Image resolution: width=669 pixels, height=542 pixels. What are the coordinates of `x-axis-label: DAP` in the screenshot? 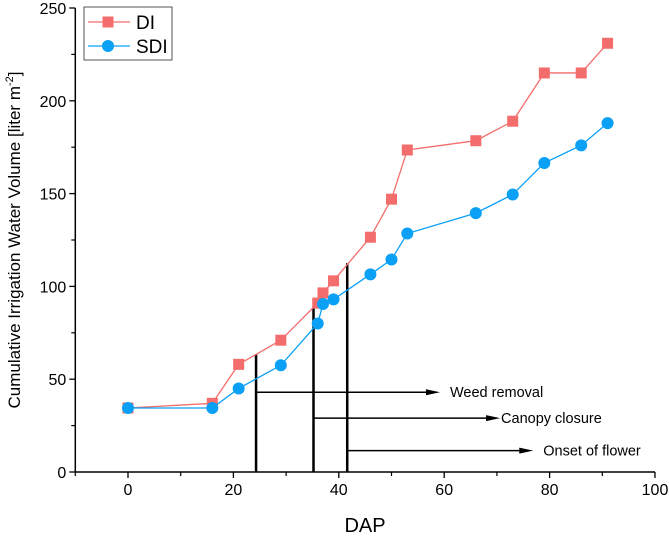 It's located at (364, 526).